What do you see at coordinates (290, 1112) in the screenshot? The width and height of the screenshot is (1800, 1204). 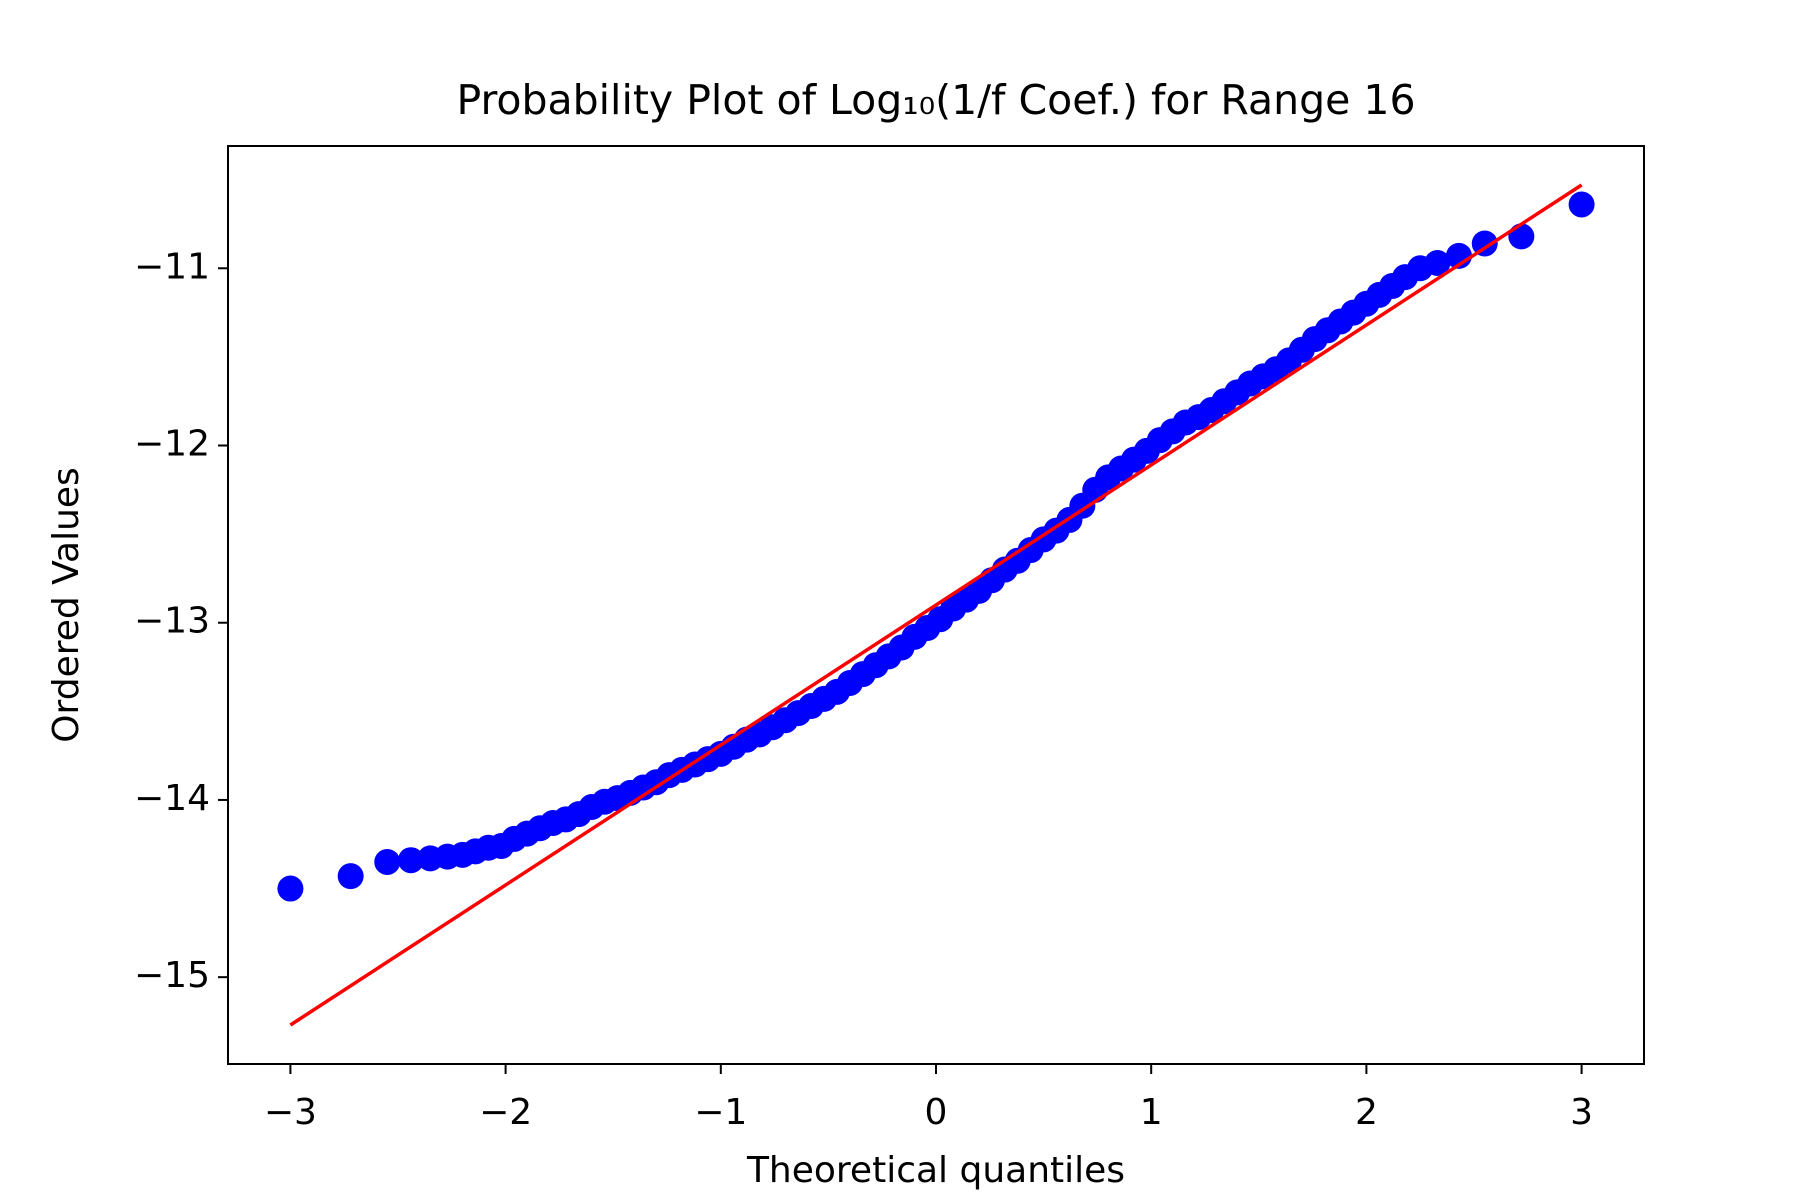 I see `x-tick-label: −3` at bounding box center [290, 1112].